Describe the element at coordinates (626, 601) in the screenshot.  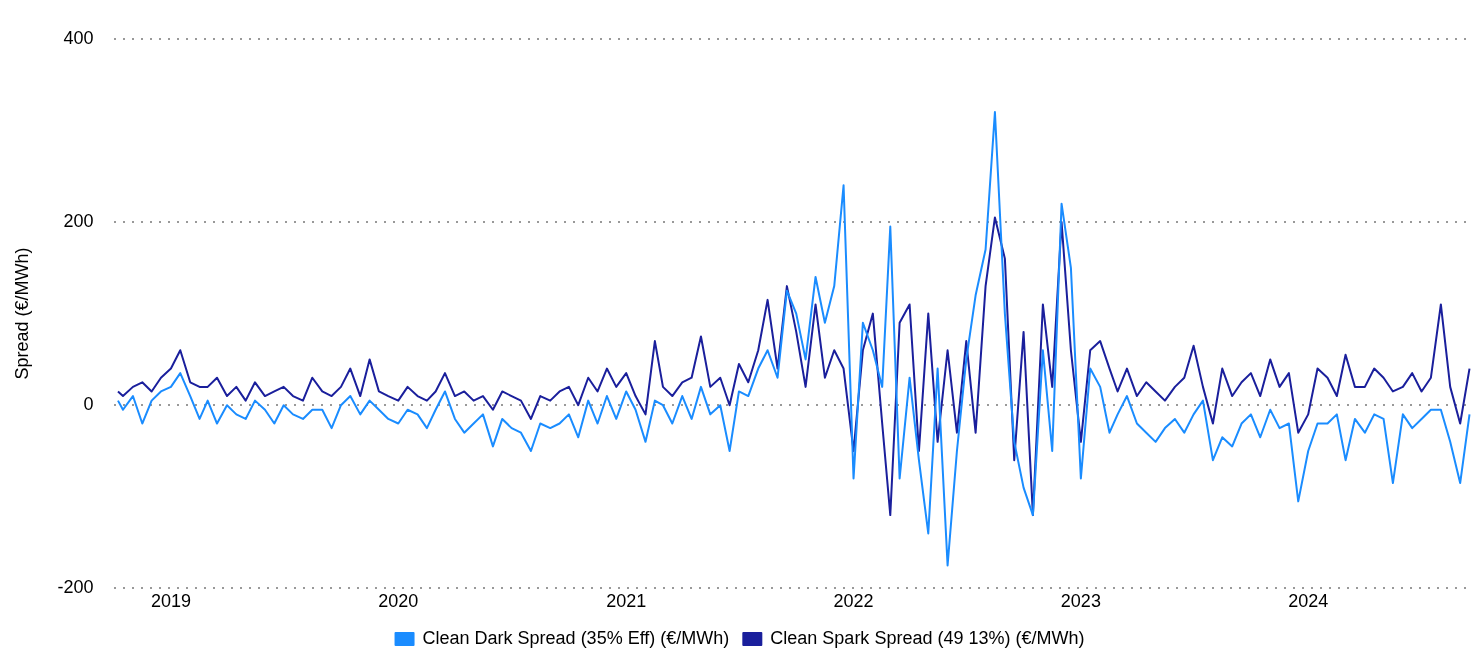
I see `x-tick-label: 2021` at that location.